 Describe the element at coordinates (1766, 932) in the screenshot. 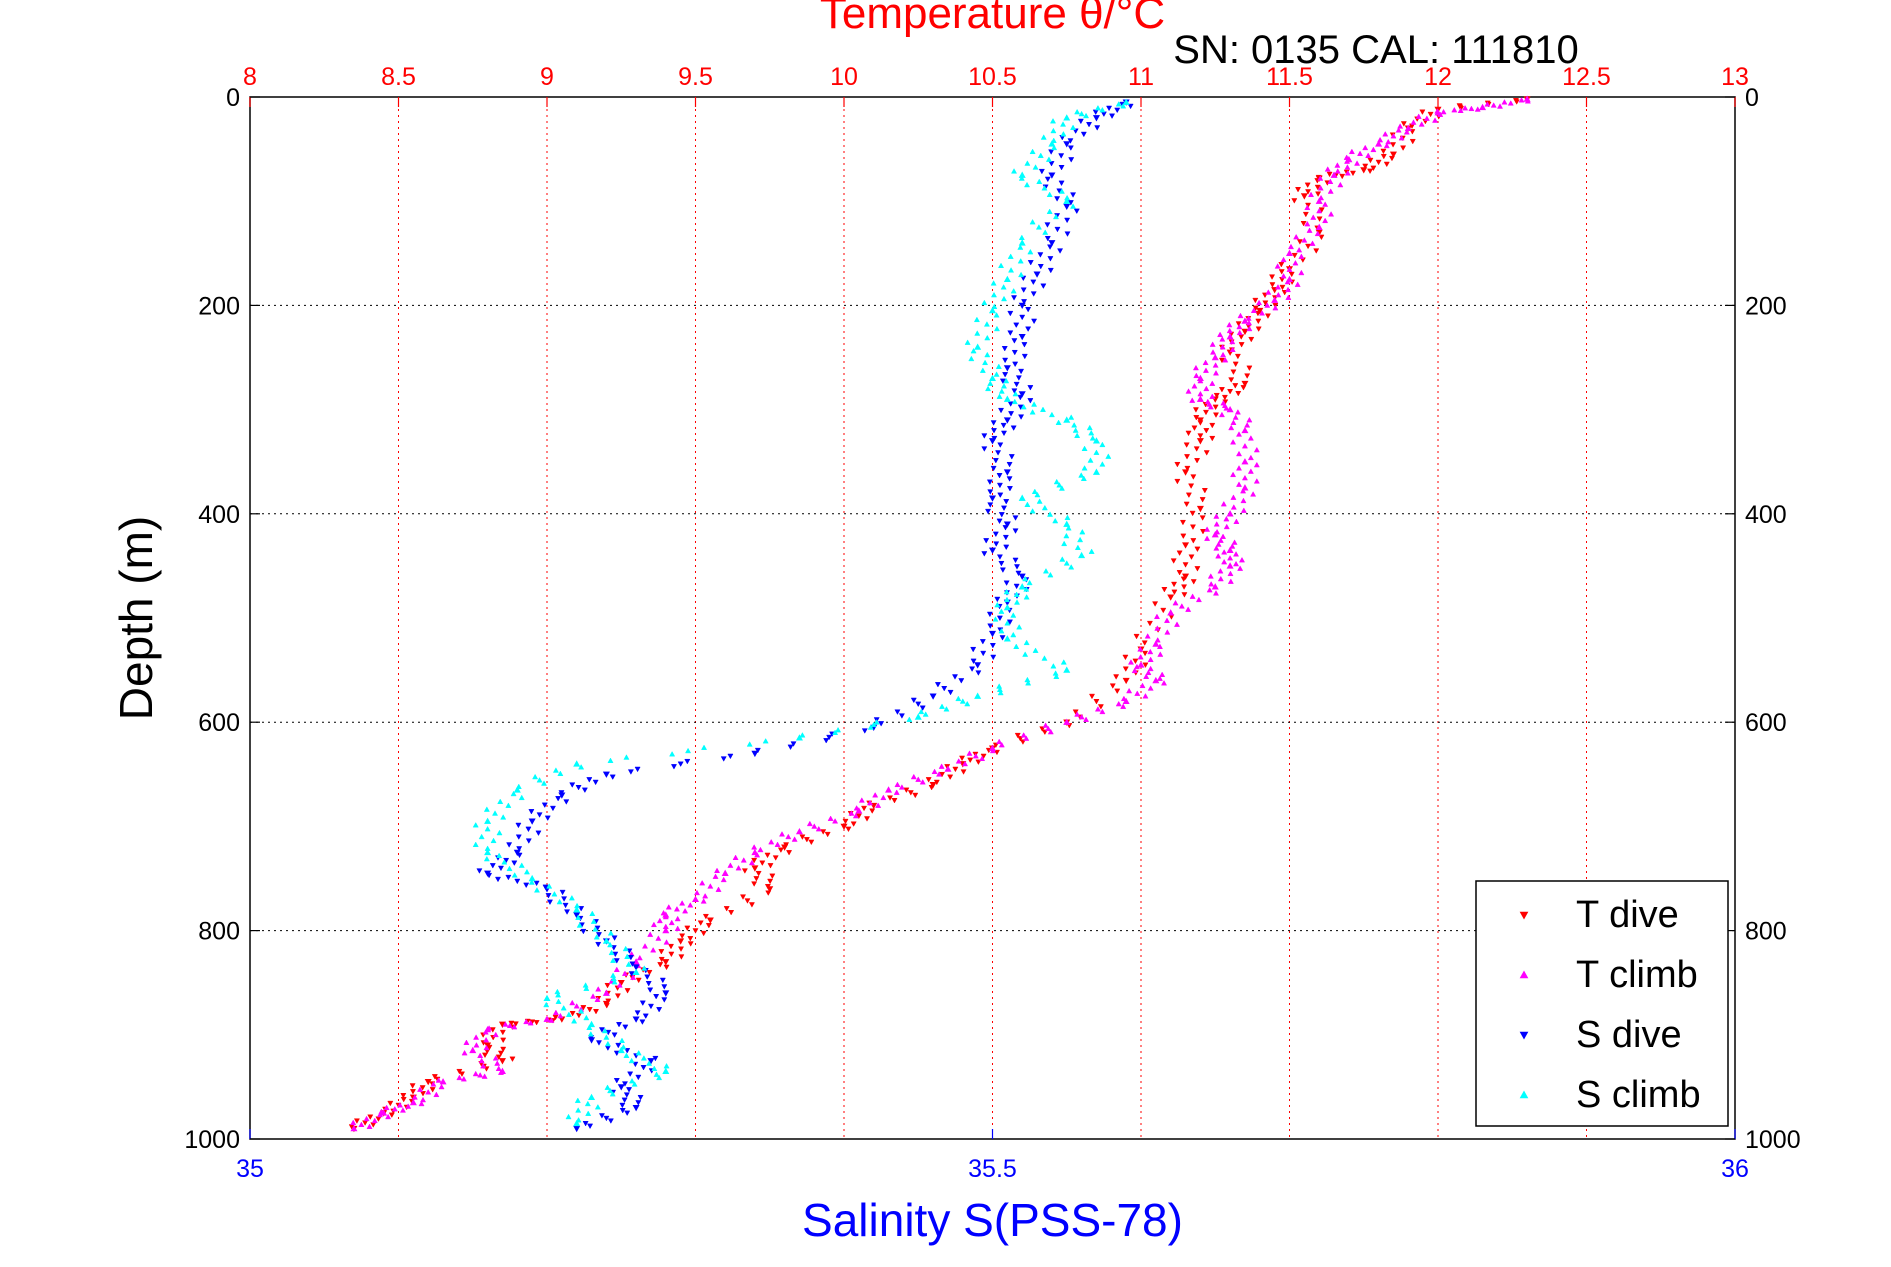

I see `depth-tick-label-right: 800` at that location.